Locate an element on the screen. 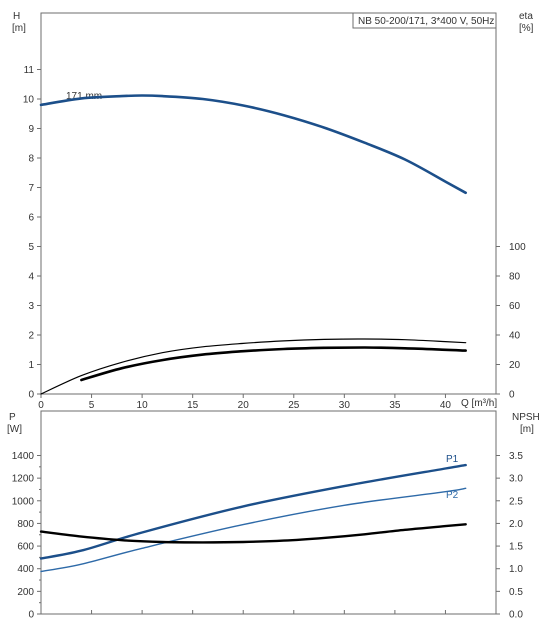 This screenshot has width=550, height=632. title-box is located at coordinates (424, 20).